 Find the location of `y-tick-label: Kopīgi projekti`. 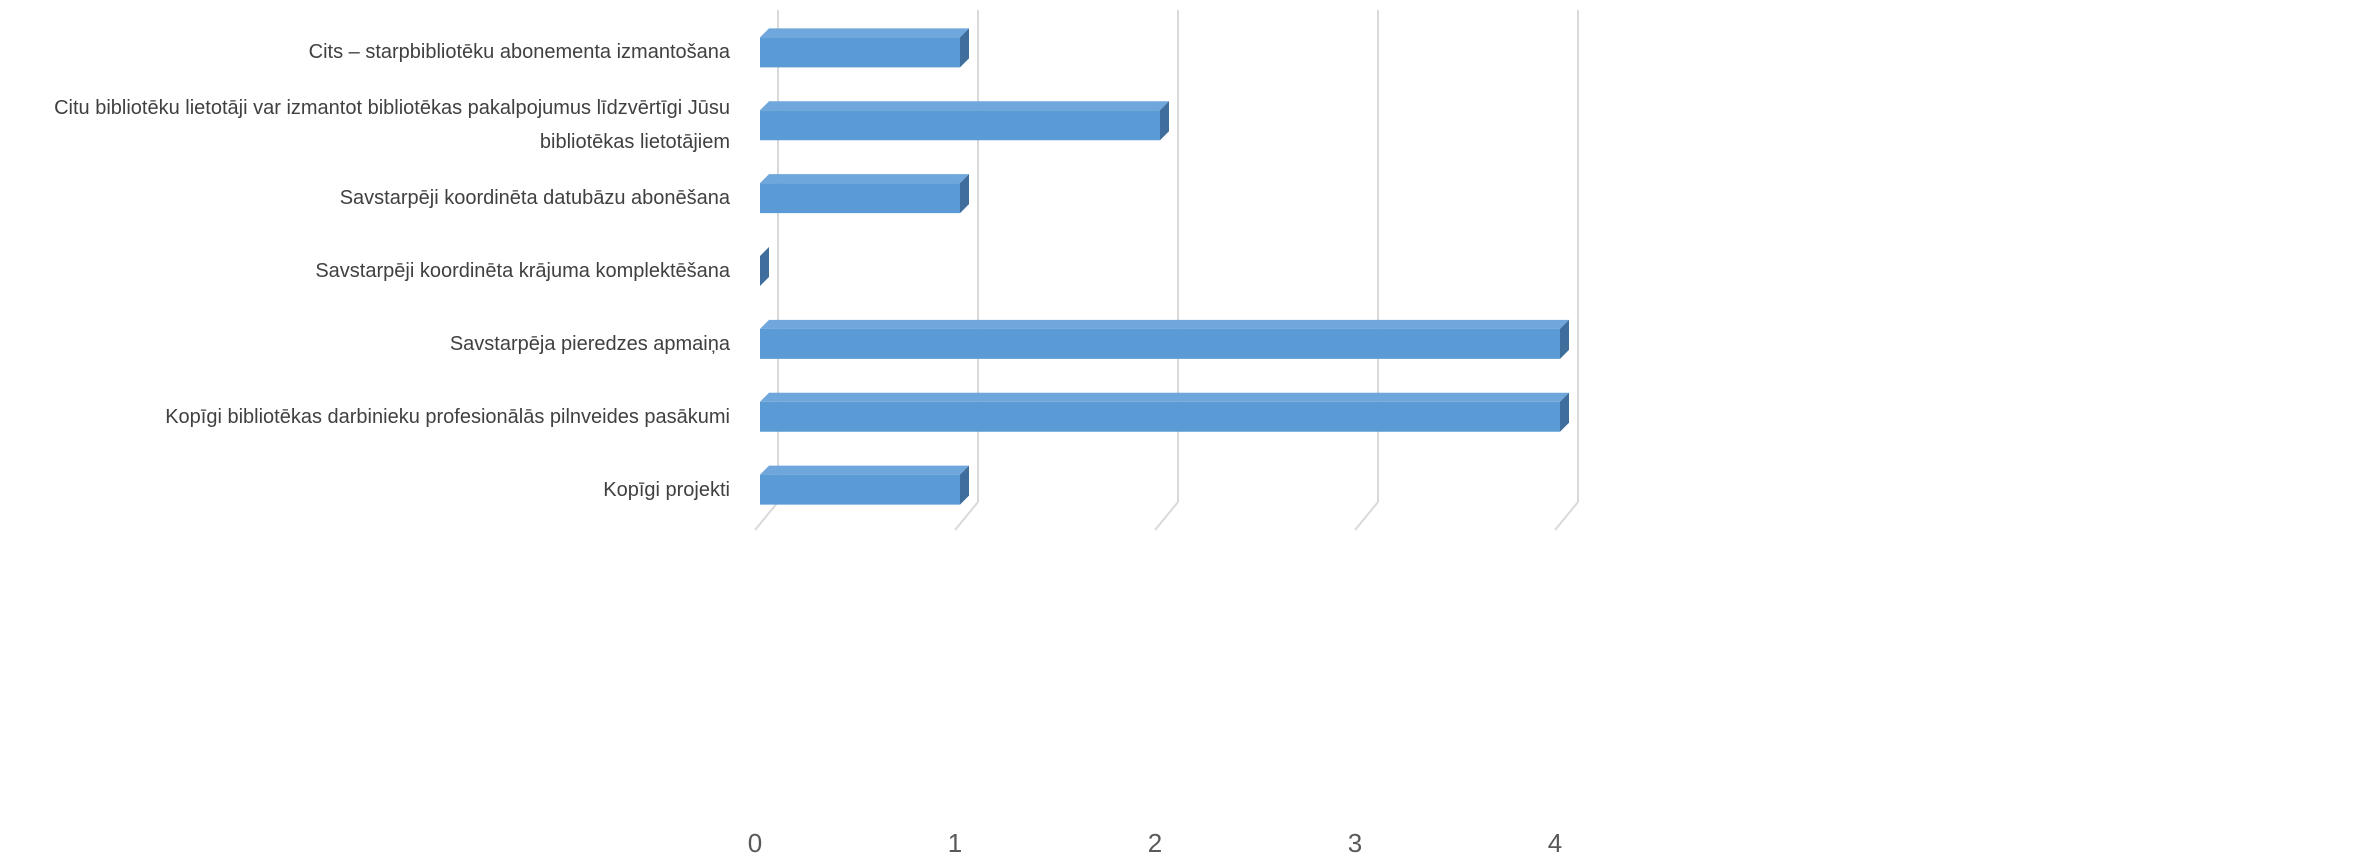

y-tick-label: Kopīgi projekti is located at coordinates (666, 489).